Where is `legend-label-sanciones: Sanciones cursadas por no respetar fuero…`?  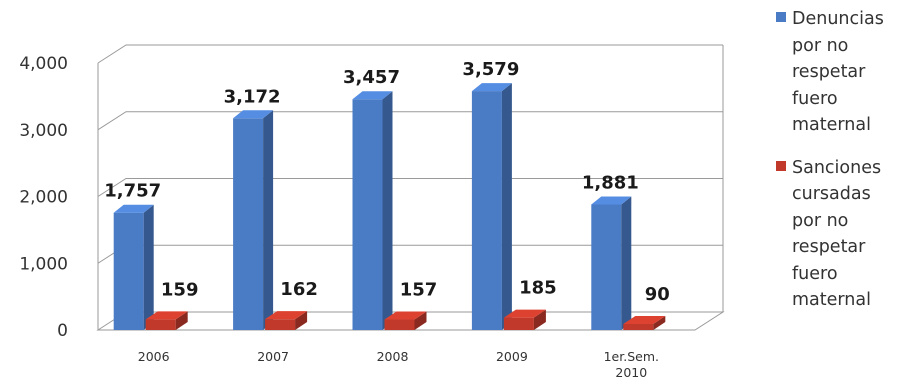
legend-label-sanciones: Sanciones cursadas por no respetar fuero… is located at coordinates (837, 234).